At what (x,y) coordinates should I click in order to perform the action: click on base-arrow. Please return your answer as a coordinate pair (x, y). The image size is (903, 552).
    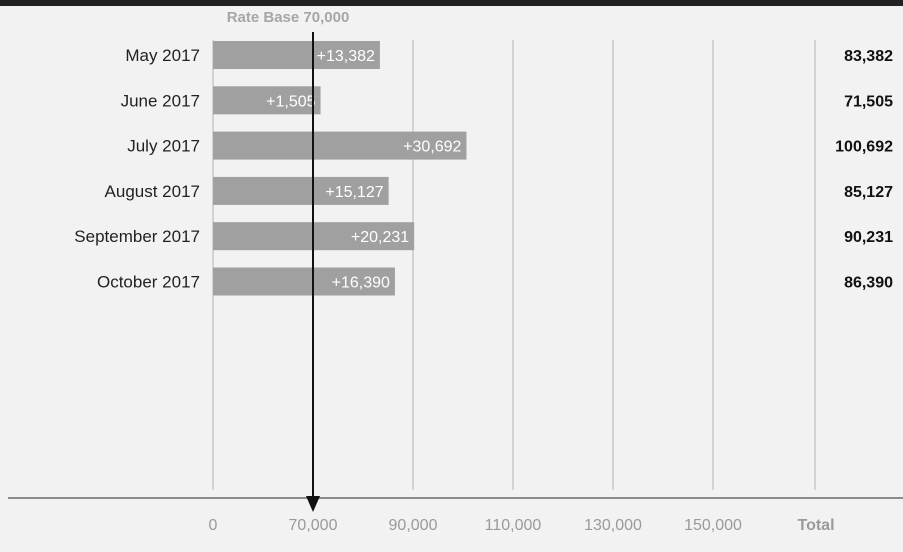
    Looking at the image, I should click on (313, 272).